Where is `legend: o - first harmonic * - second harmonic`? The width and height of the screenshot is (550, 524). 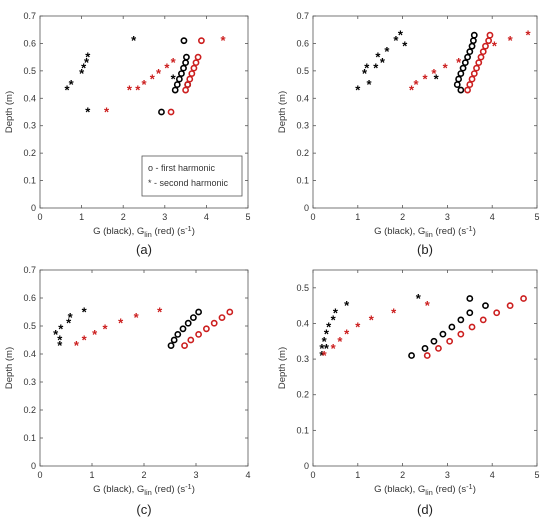 legend: o - first harmonic * - second harmonic is located at coordinates (192, 176).